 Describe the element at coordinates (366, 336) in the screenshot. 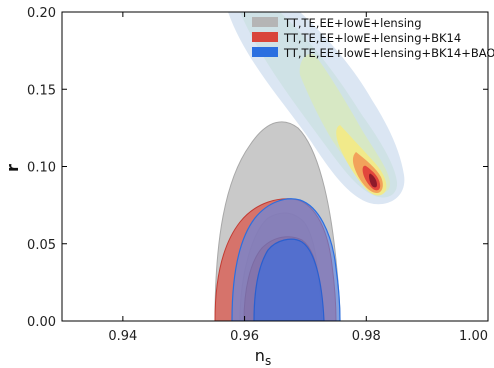

I see `x-tick-label: 0.98` at that location.